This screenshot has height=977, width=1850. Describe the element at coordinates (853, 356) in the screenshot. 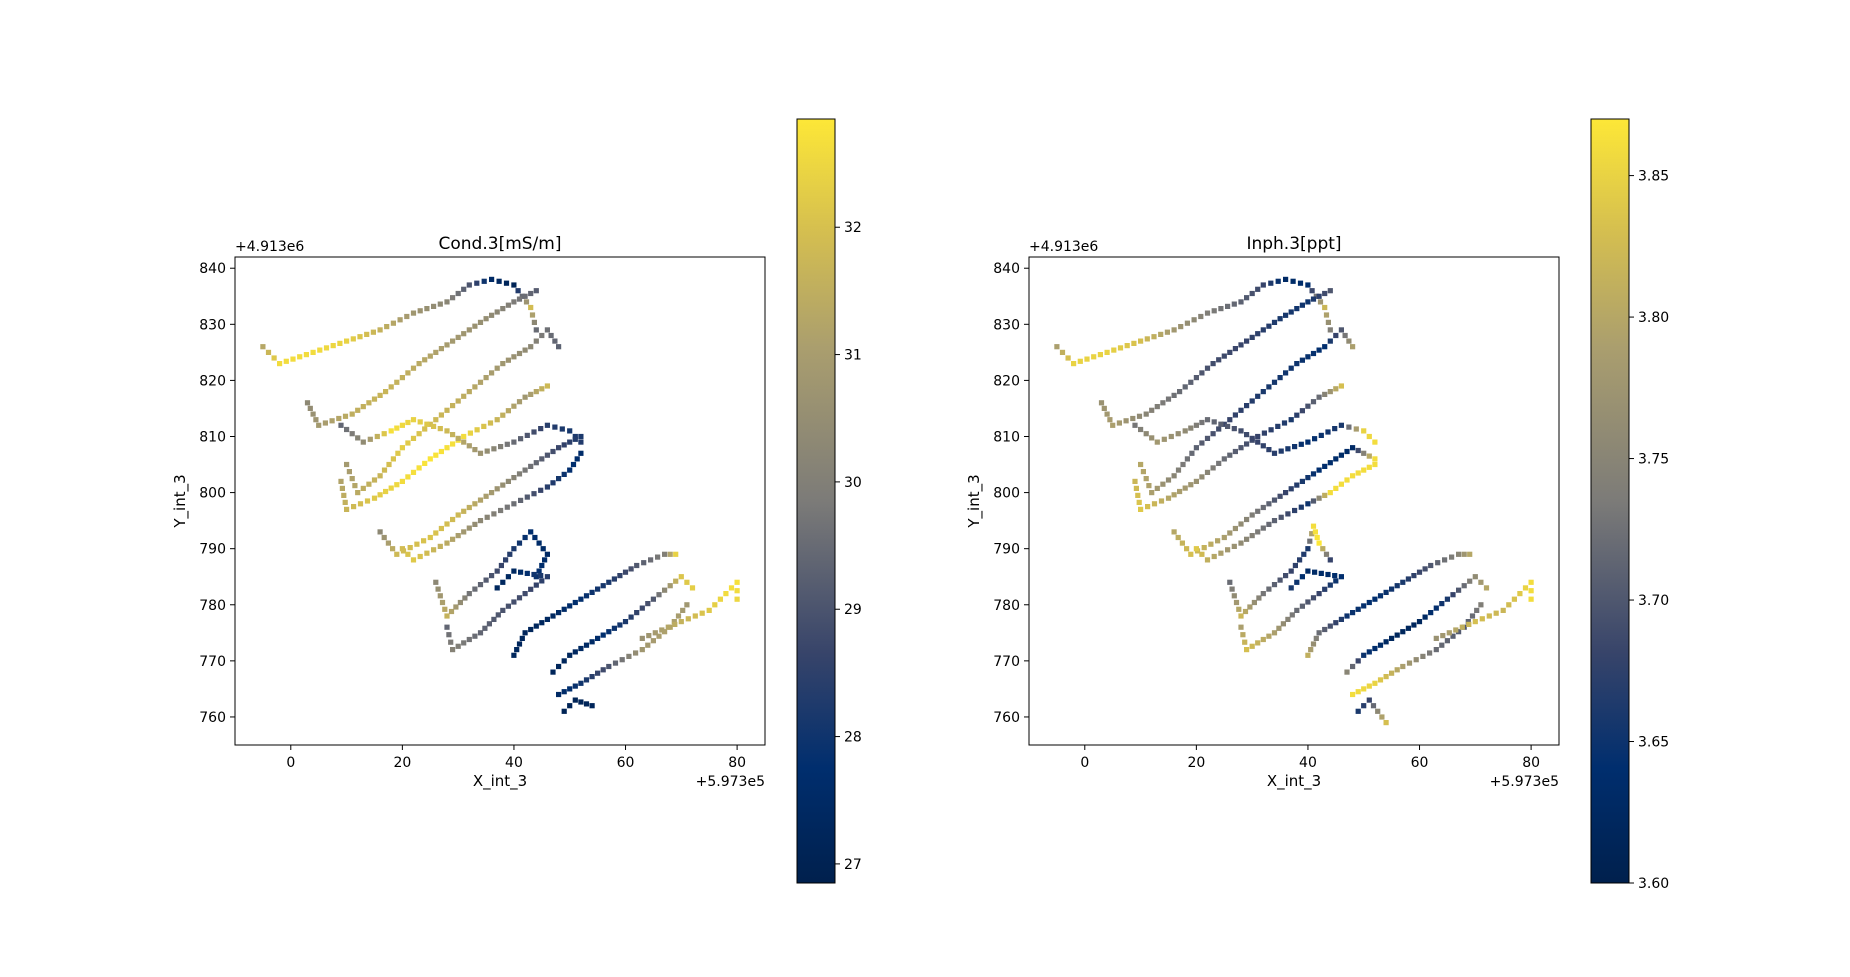

I see `colorbar-tick-label: 31` at that location.